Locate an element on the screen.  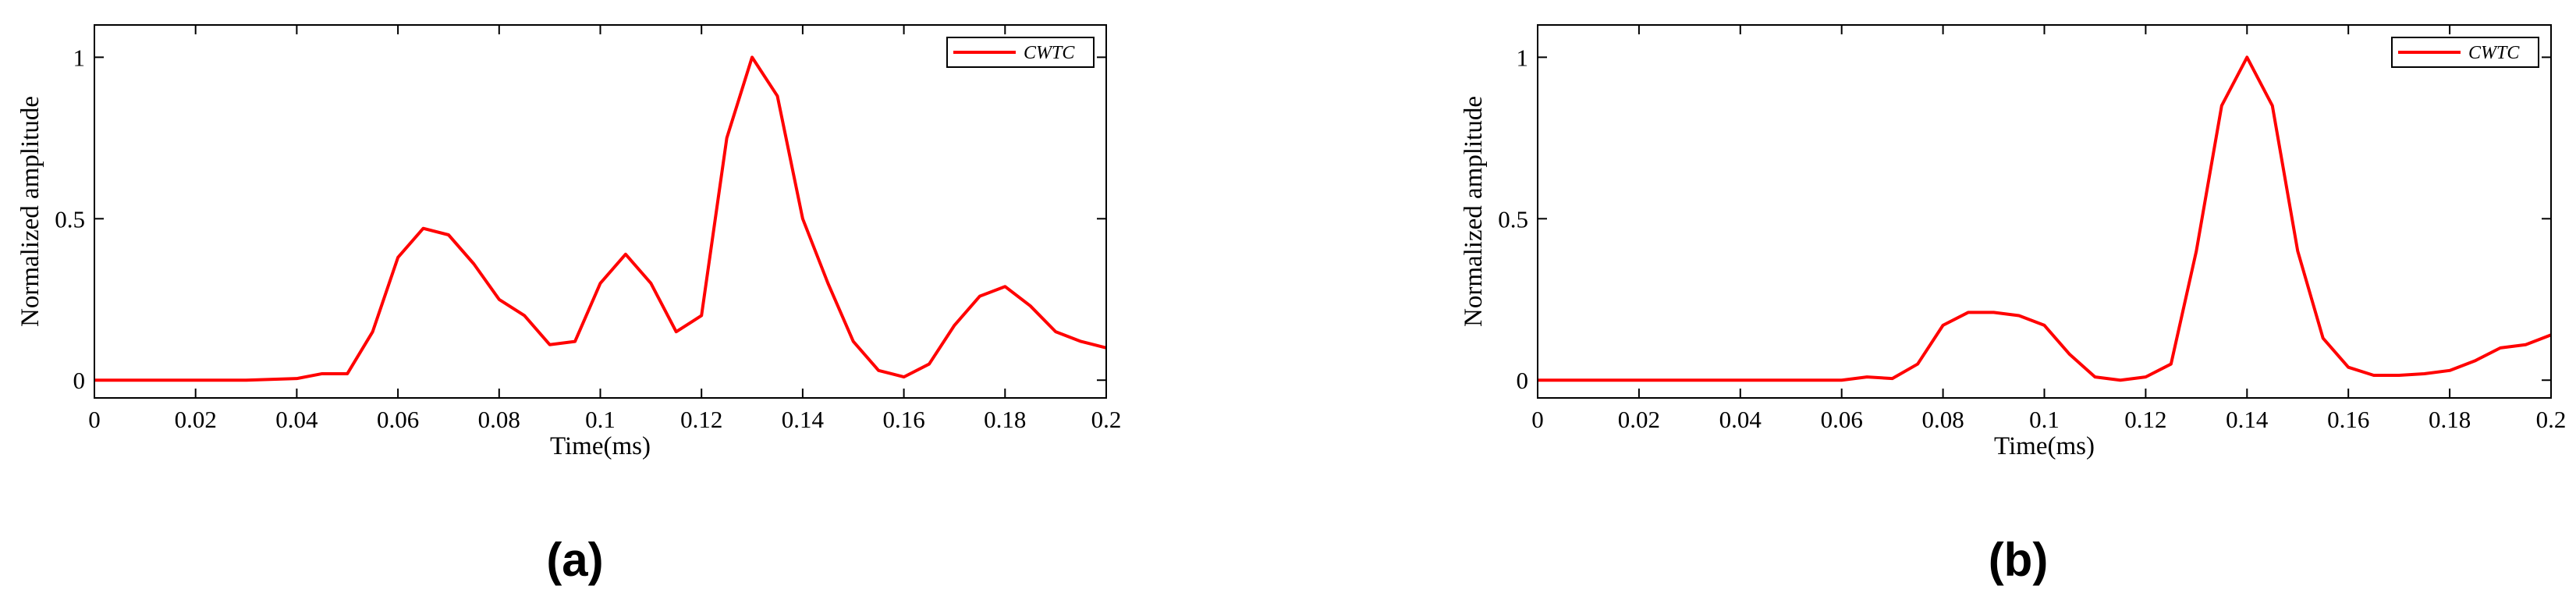
figure-caption: (a) is located at coordinates (574, 560).